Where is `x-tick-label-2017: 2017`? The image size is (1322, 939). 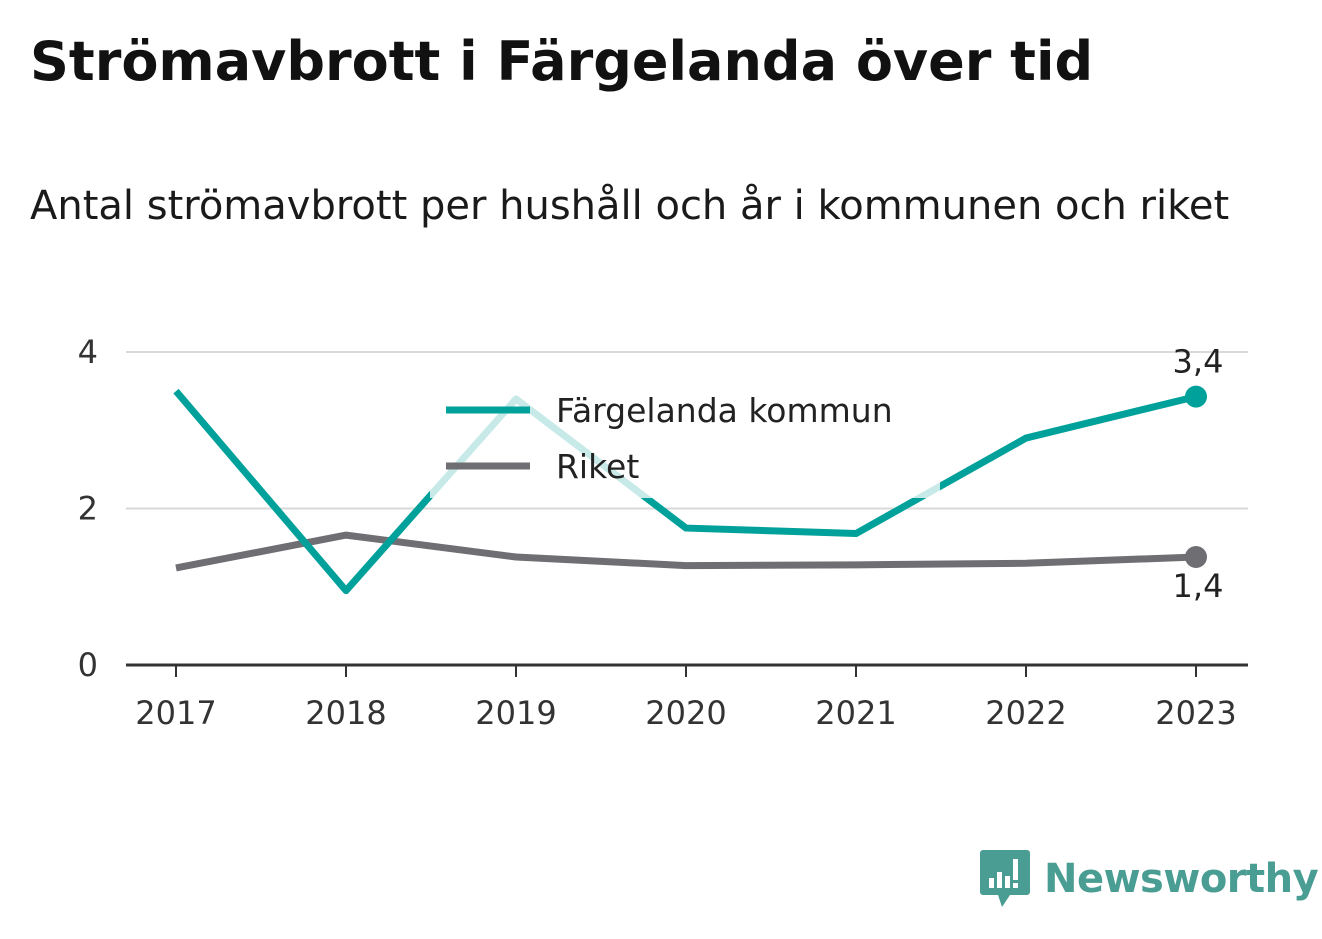
x-tick-label-2017: 2017 is located at coordinates (175, 713).